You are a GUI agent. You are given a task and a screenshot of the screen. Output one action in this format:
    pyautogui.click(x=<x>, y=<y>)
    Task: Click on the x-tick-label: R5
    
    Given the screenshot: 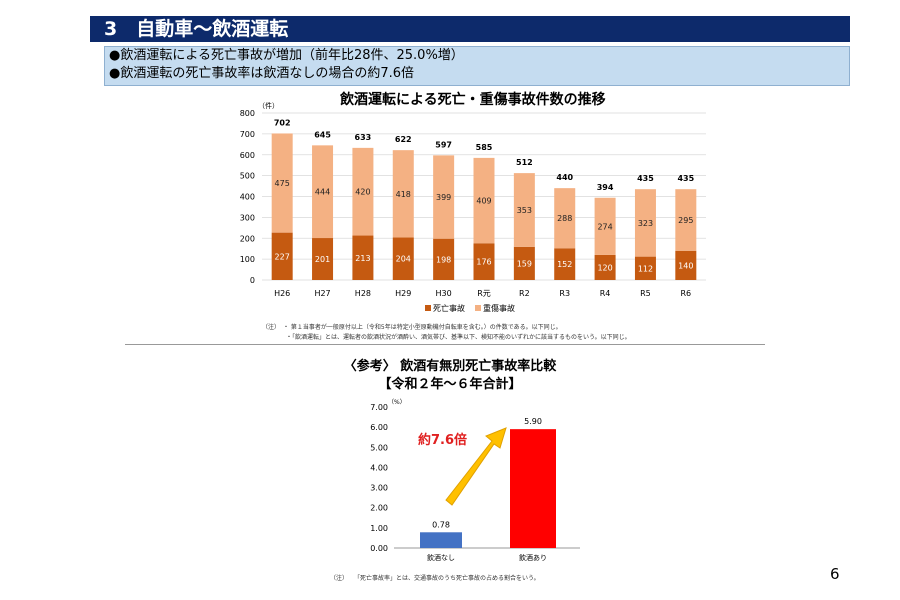 What is the action you would take?
    pyautogui.click(x=645, y=293)
    